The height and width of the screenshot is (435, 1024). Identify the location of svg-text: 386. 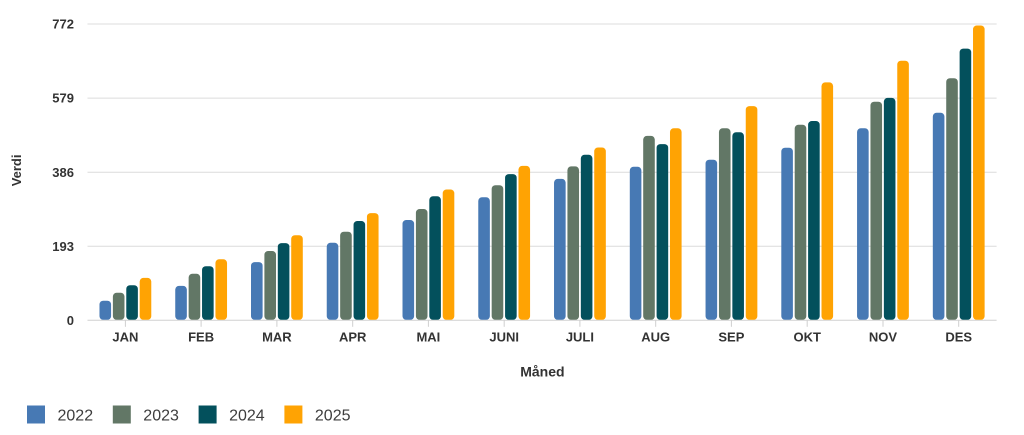
(63, 172).